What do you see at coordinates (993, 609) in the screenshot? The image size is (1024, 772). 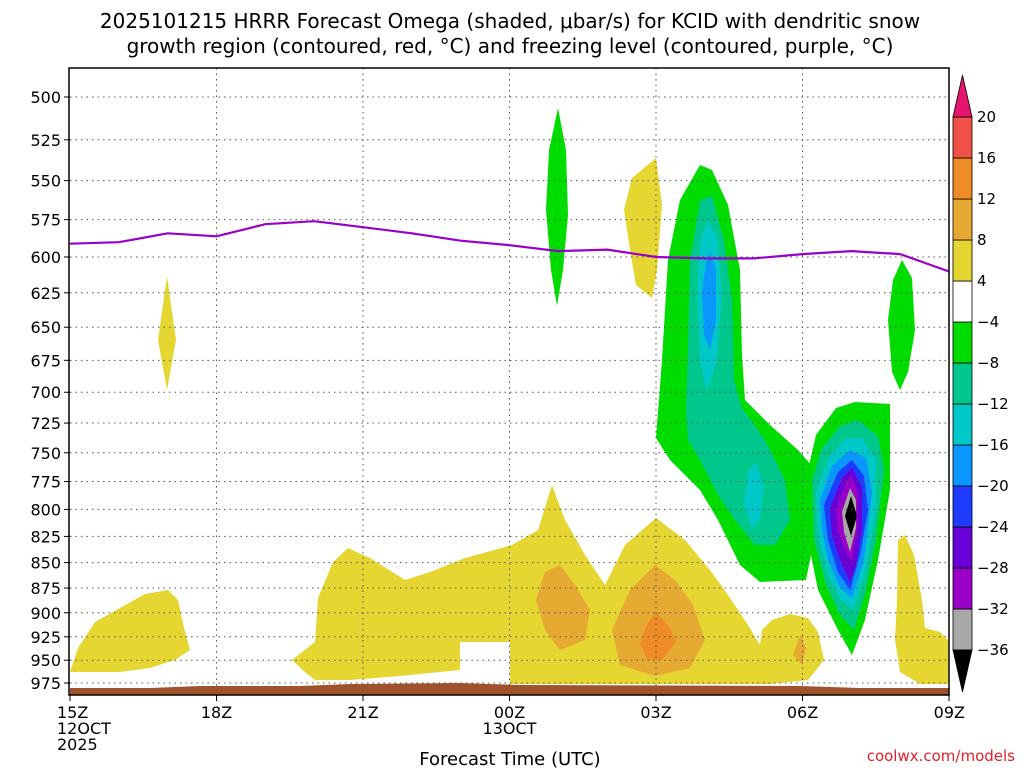 I see `colorbar-label: −32` at bounding box center [993, 609].